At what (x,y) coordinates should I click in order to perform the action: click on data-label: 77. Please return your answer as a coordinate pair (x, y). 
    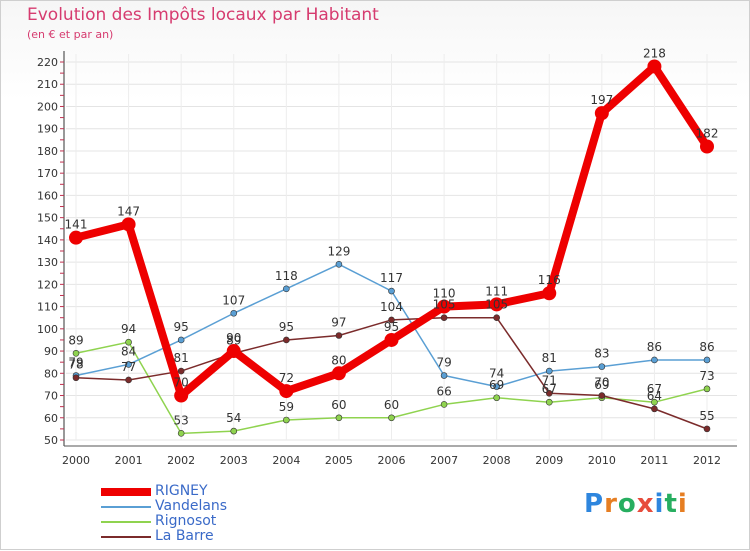
    Looking at the image, I should click on (128, 367).